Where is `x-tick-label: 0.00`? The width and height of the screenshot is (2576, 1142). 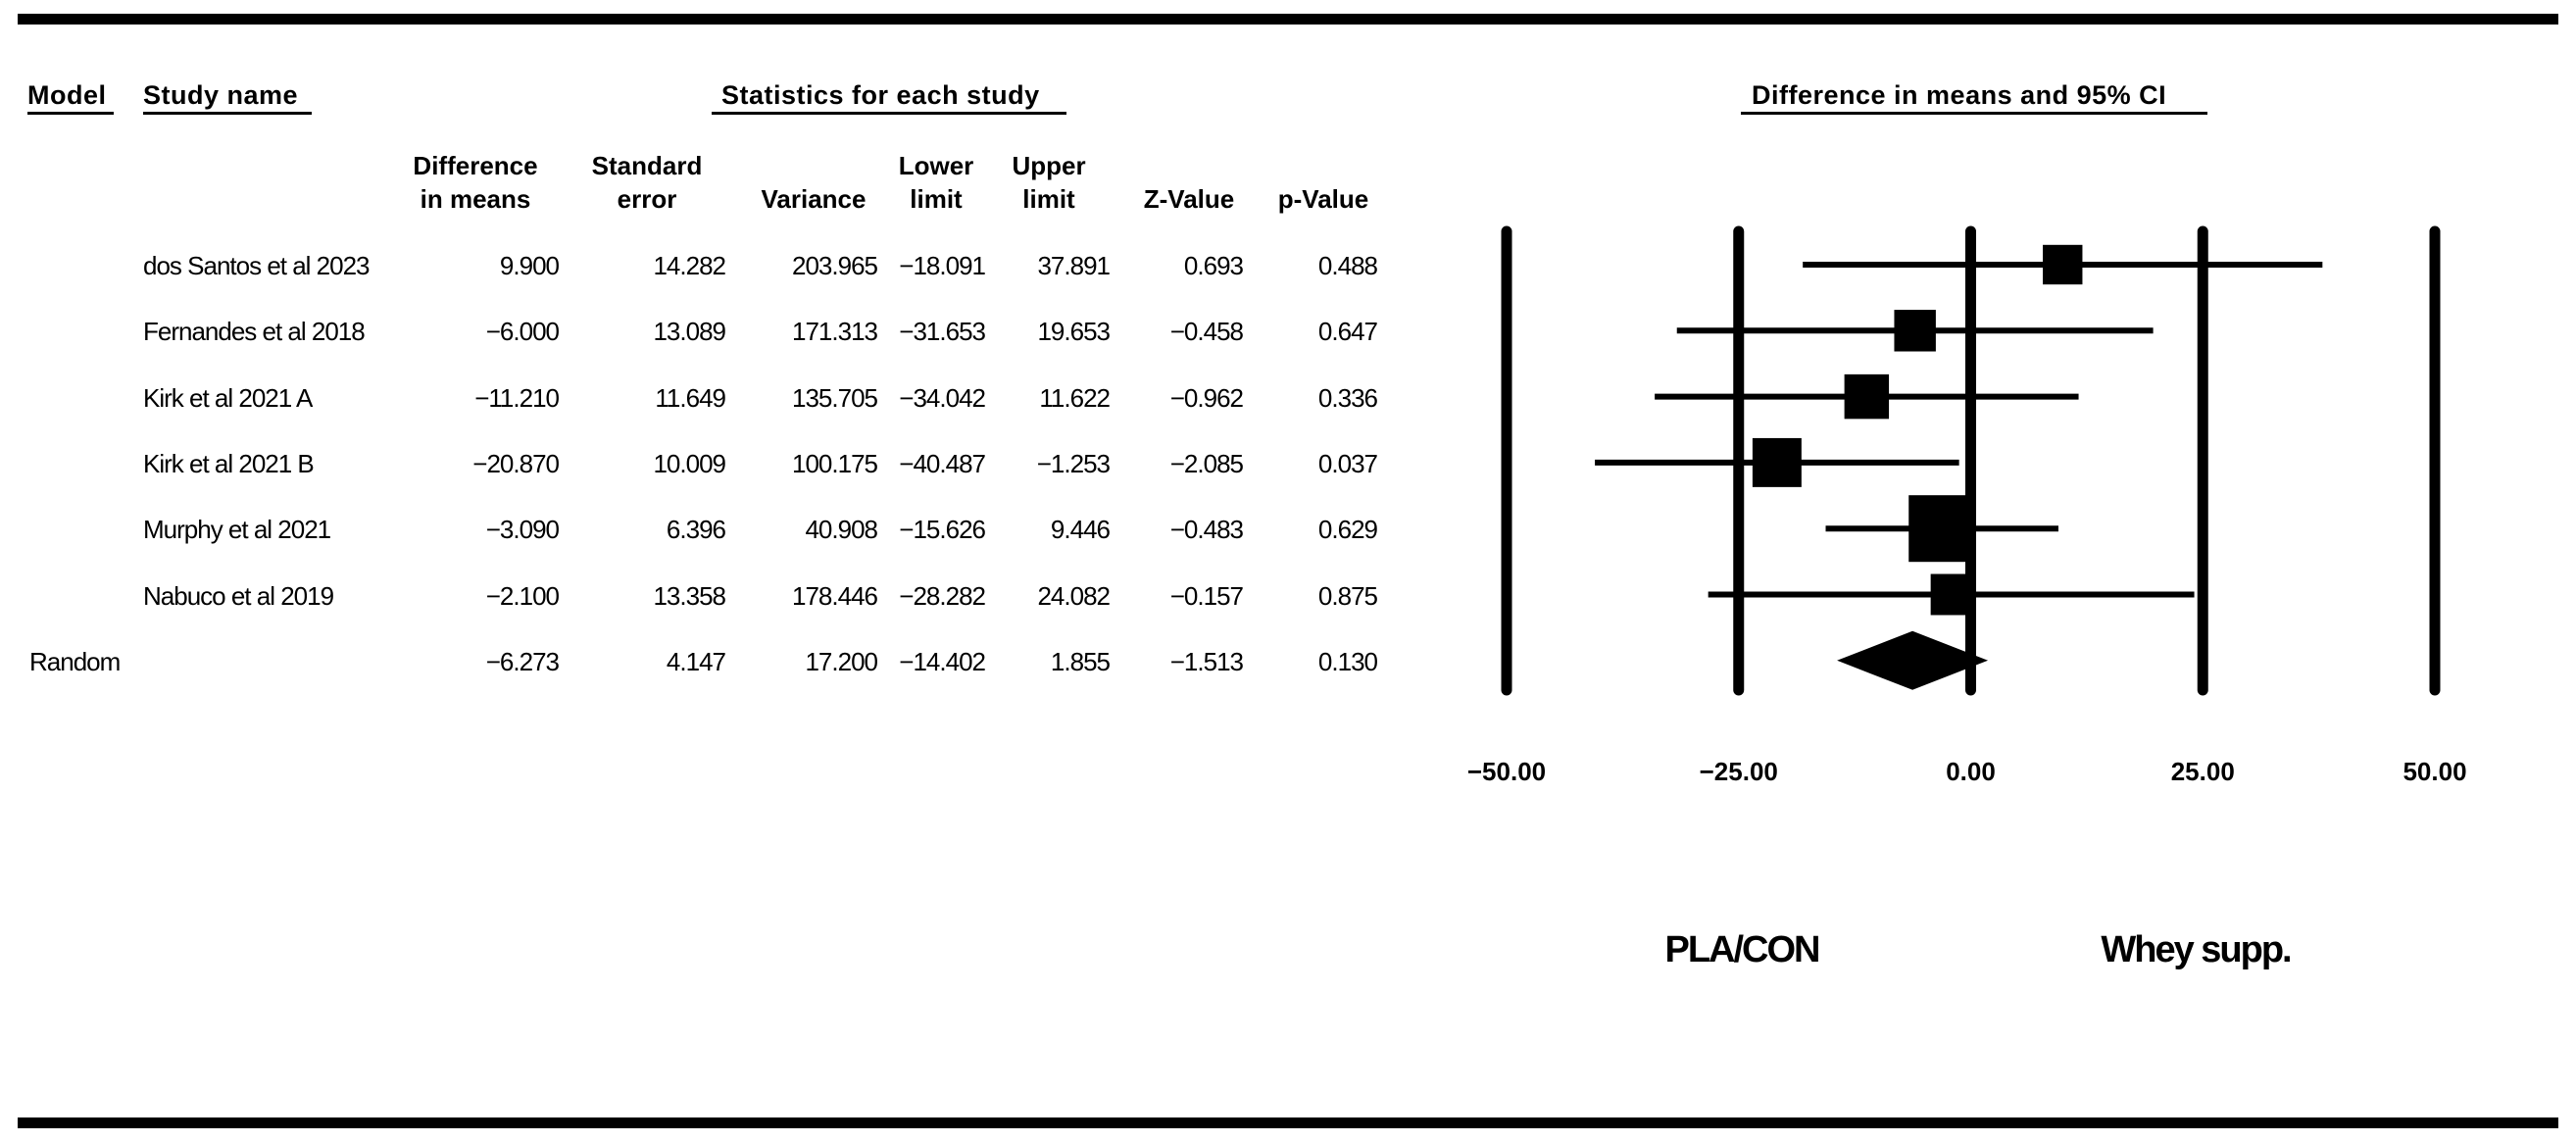 x-tick-label: 0.00 is located at coordinates (1971, 771).